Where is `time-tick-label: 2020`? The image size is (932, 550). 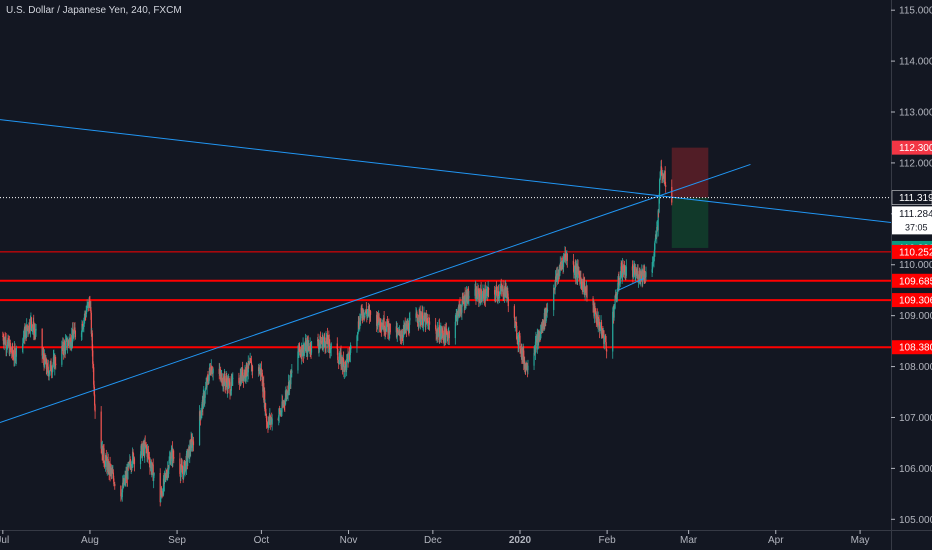 time-tick-label: 2020 is located at coordinates (520, 540).